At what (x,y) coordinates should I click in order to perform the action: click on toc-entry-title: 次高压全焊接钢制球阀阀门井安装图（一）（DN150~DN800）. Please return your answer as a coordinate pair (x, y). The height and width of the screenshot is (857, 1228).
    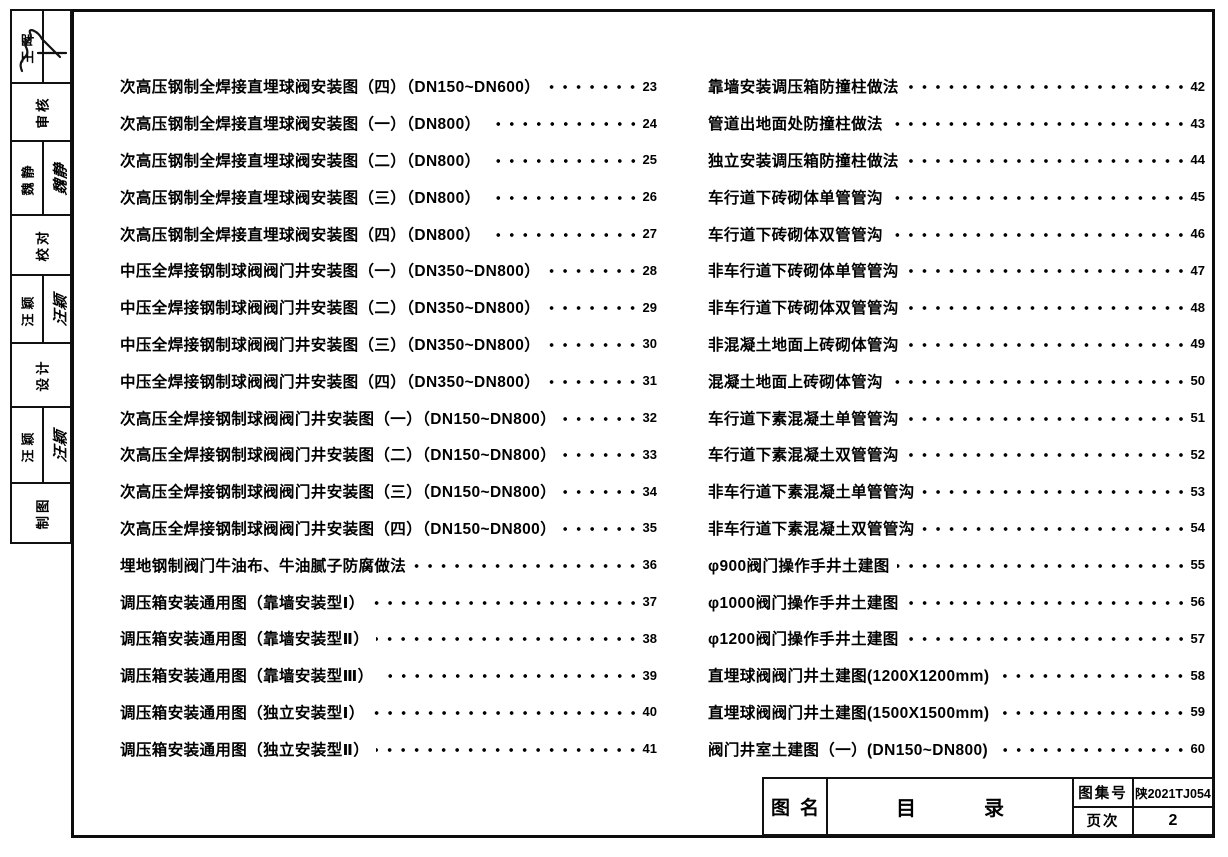
    Looking at the image, I should click on (338, 419).